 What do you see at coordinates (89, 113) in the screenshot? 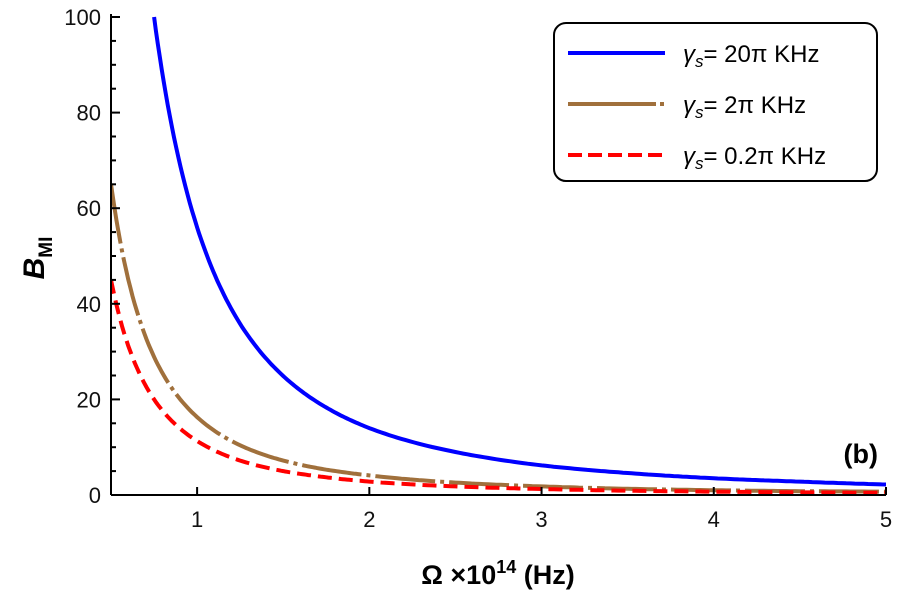
I see `y-tick-label: 80` at bounding box center [89, 113].